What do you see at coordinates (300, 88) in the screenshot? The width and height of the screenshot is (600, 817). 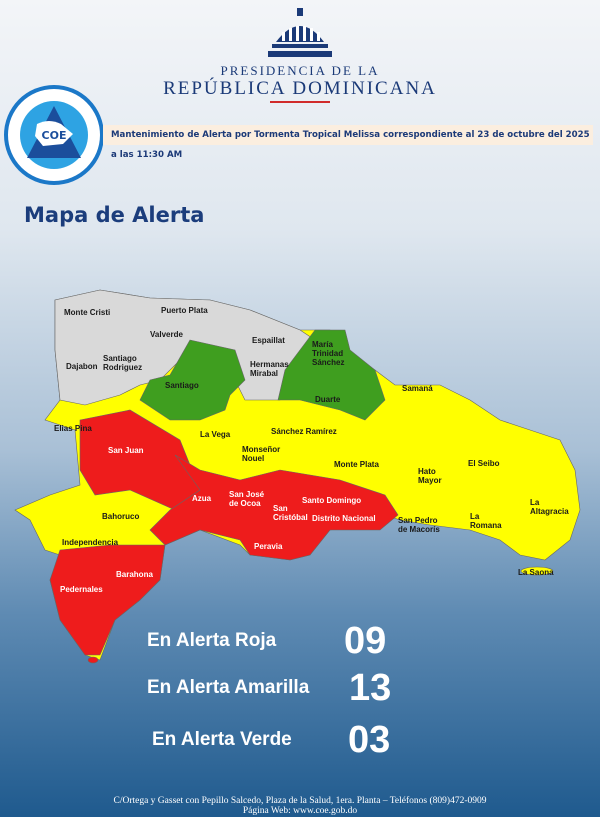 I see `presidency-line2: REPÚBLICA DOMINICANA` at bounding box center [300, 88].